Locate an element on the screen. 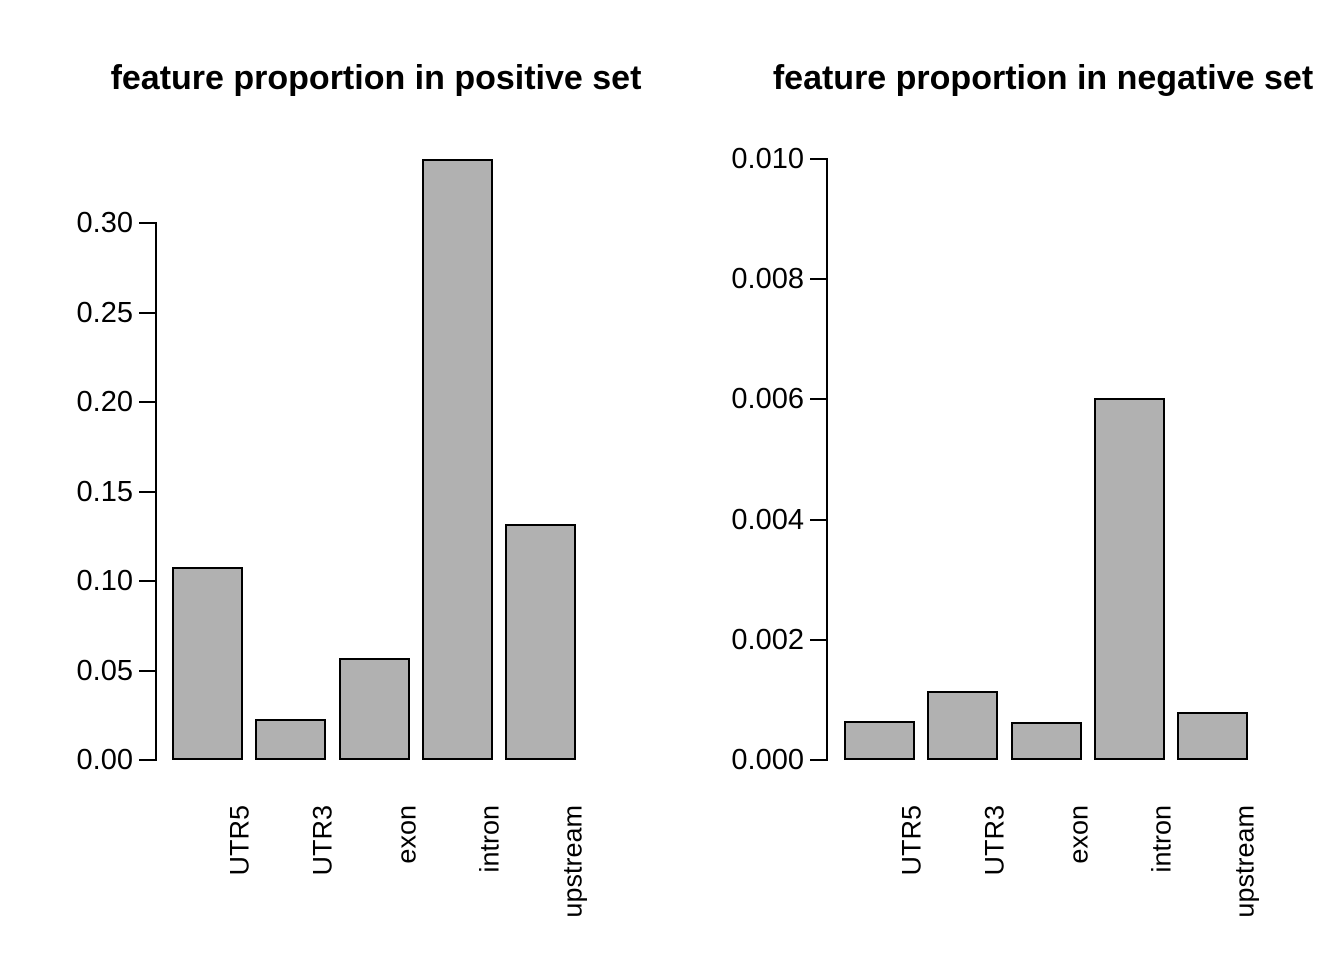 This screenshot has width=1344, height=960. y-tick-label: 0.00 is located at coordinates (104, 760).